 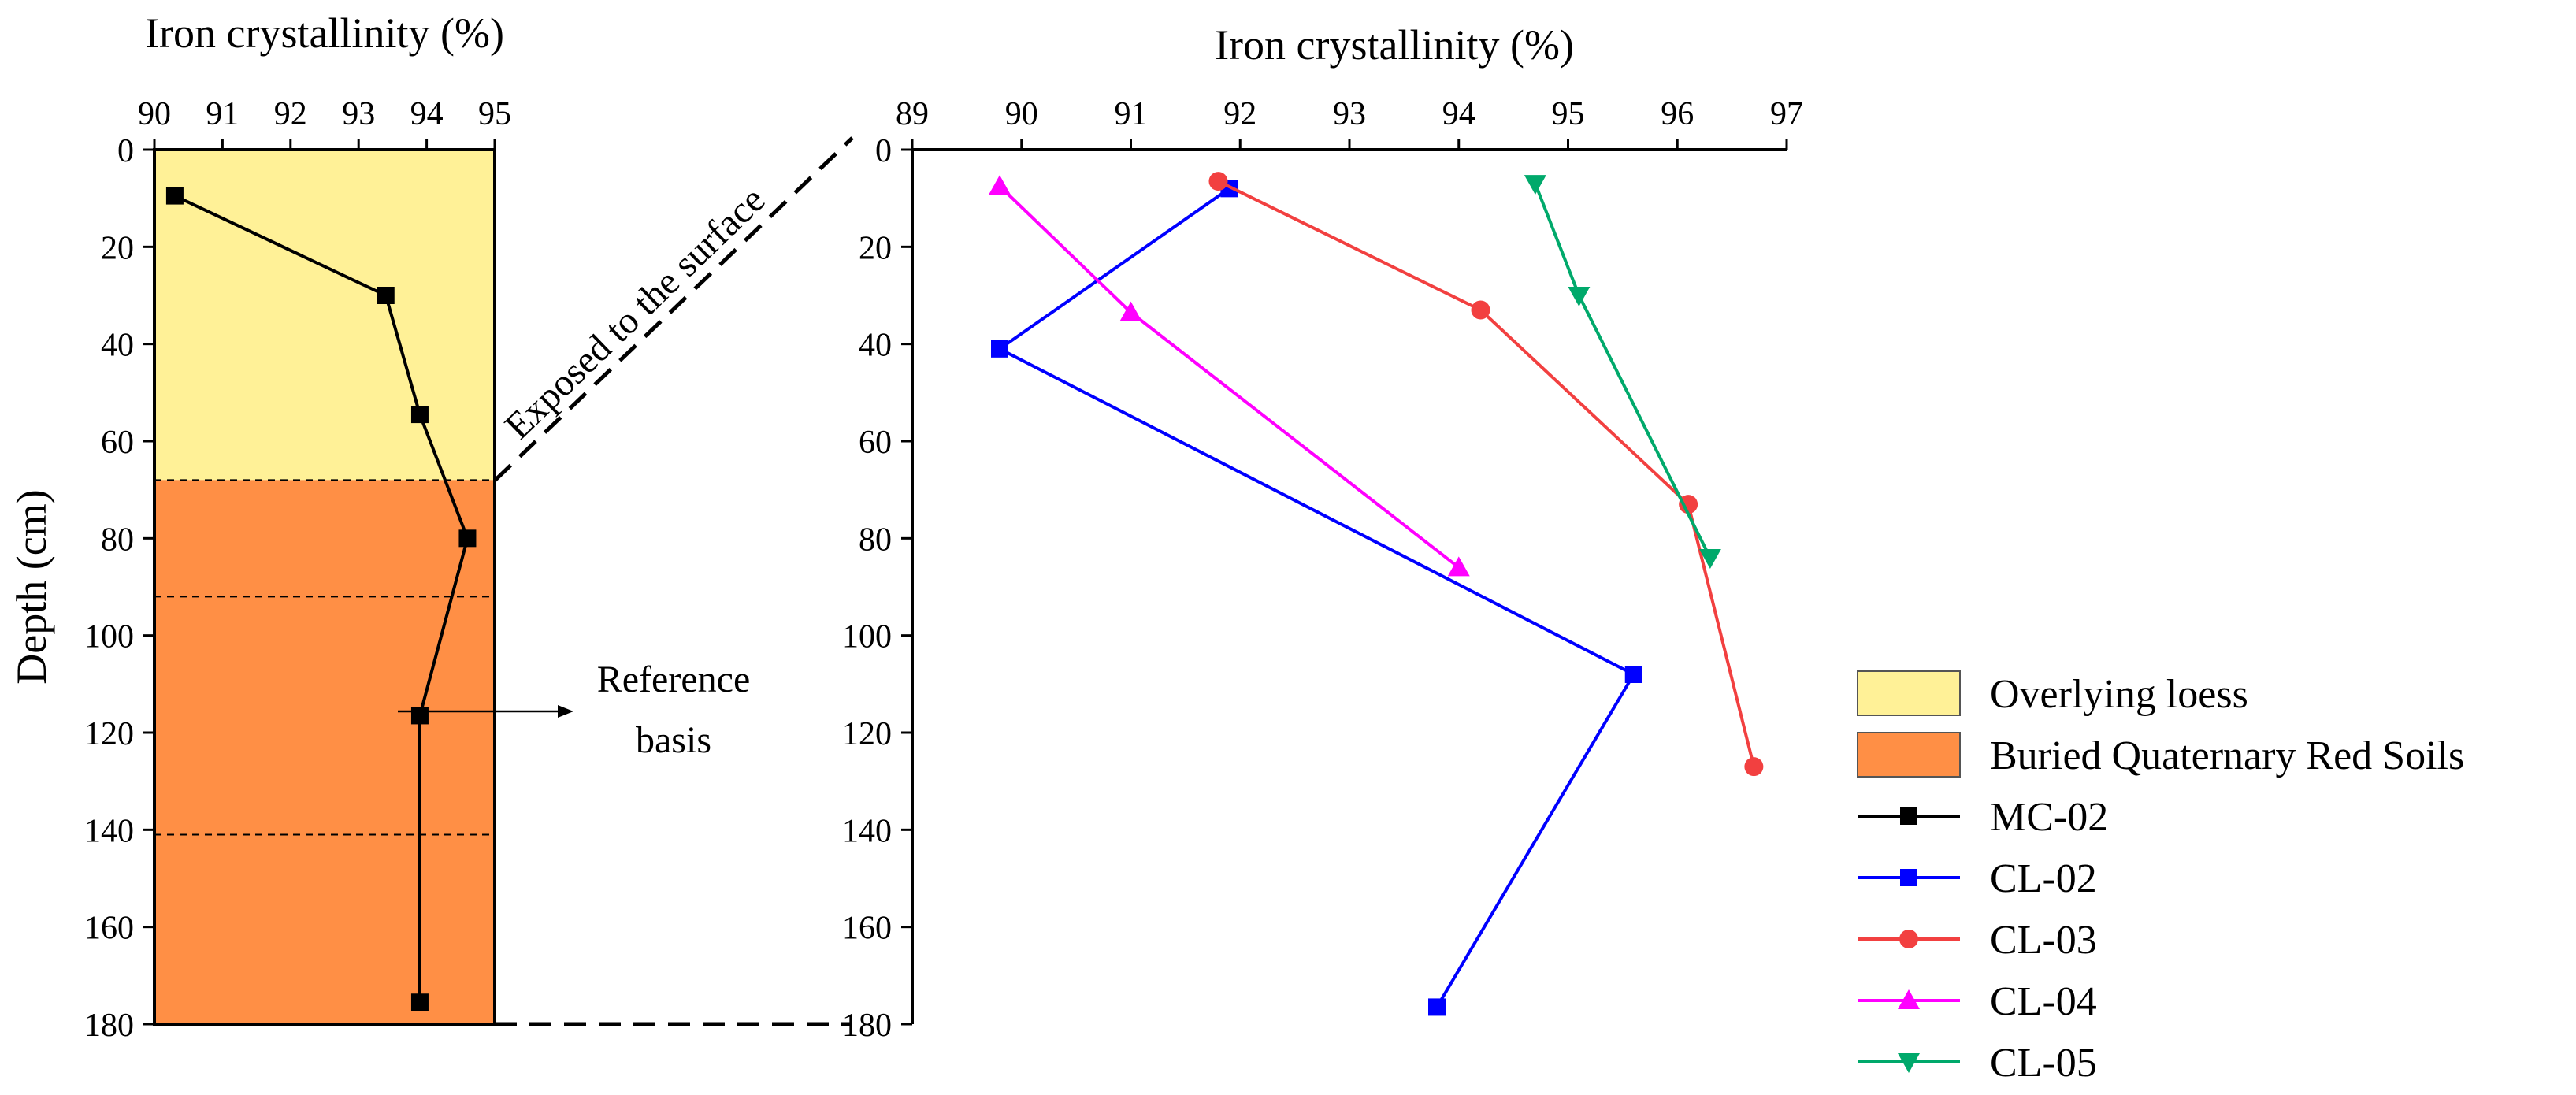 I want to click on left-y-tick-label: 160, so click(x=109, y=929).